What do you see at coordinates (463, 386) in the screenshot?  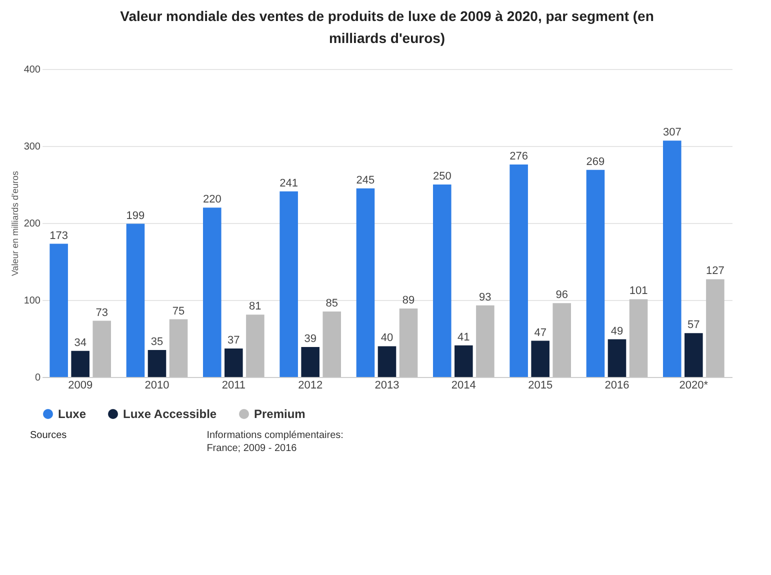 I see `x-tick-label: 2014` at bounding box center [463, 386].